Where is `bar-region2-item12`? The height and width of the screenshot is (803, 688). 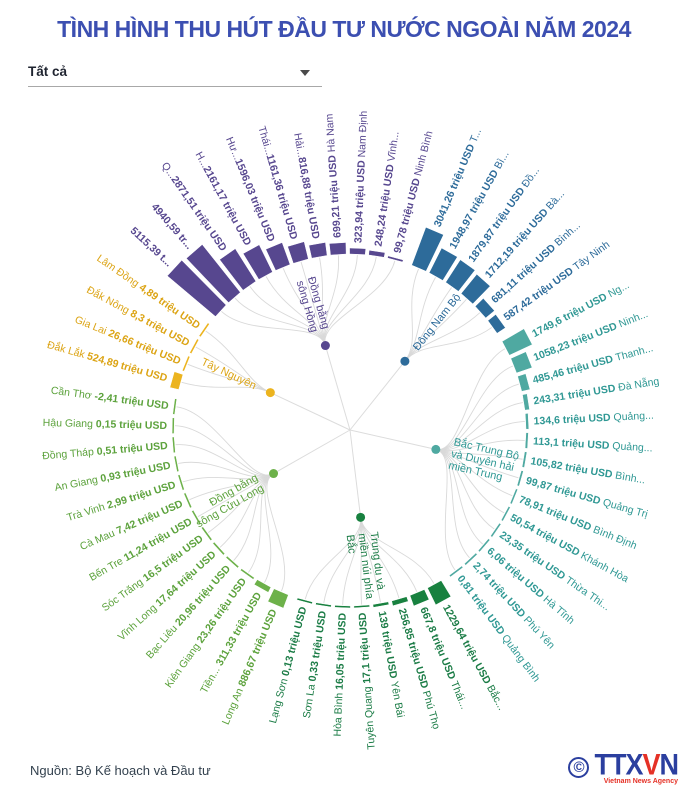
bar-region2-item12 is located at coordinates (471, 559).